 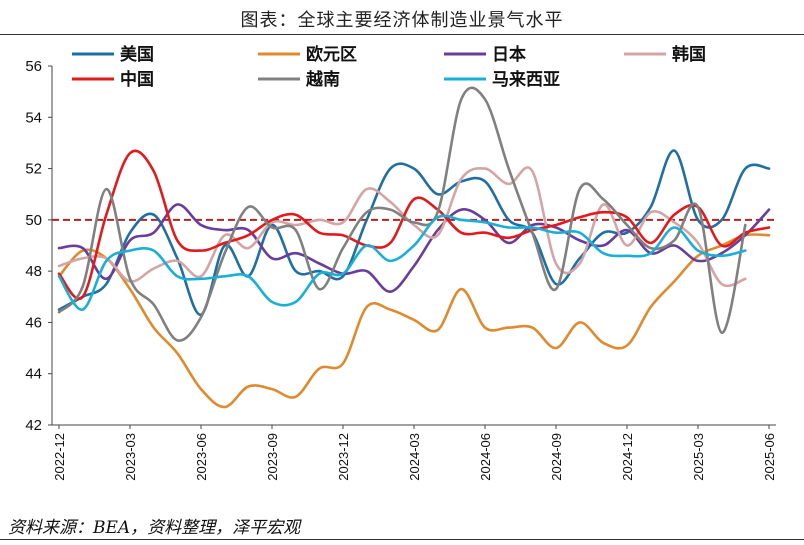 I want to click on x-tick-label: 2022-12, so click(x=59, y=457).